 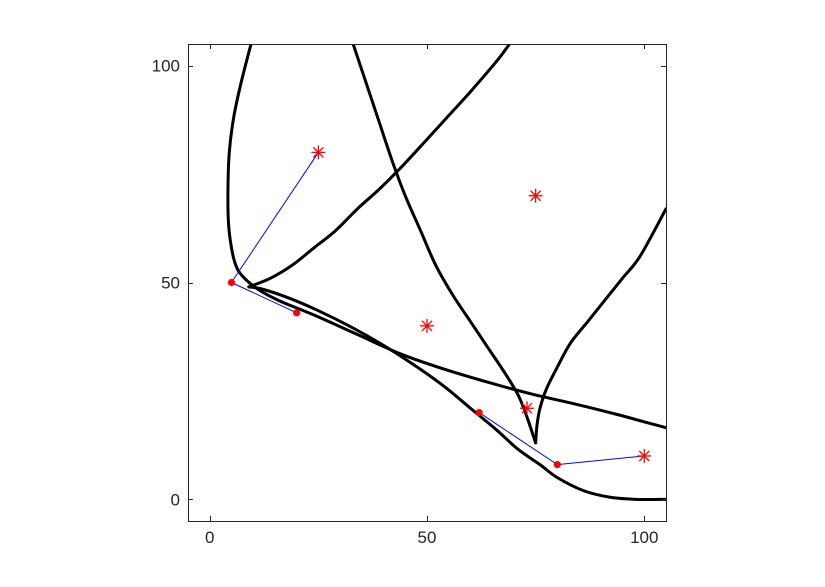 What do you see at coordinates (166, 66) in the screenshot?
I see `y-tick-label: 100` at bounding box center [166, 66].